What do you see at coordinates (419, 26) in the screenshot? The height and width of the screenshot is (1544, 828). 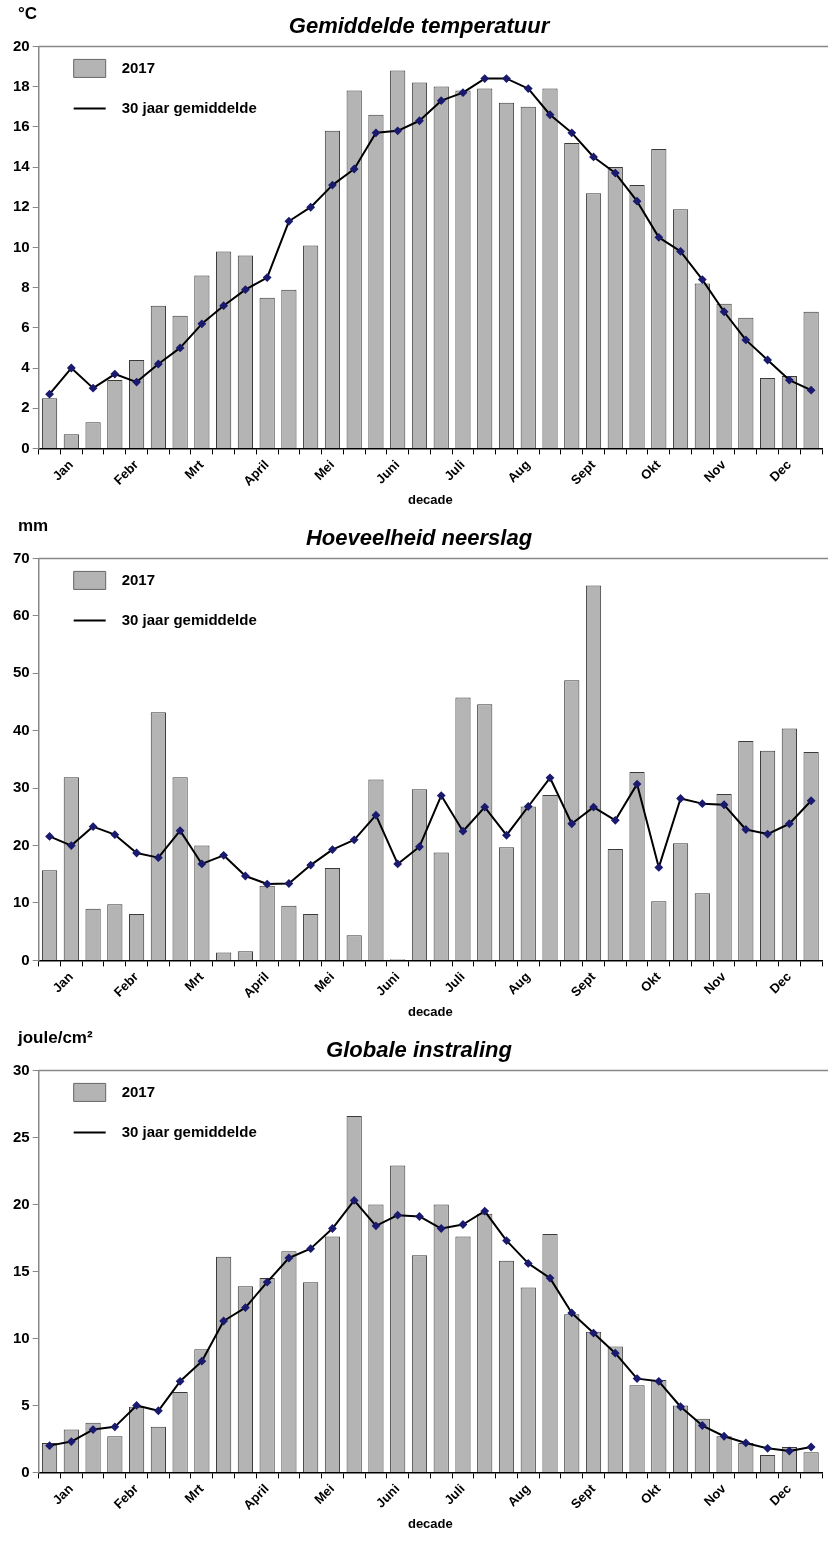 I see `chart-title: Gemiddelde temperatuur` at bounding box center [419, 26].